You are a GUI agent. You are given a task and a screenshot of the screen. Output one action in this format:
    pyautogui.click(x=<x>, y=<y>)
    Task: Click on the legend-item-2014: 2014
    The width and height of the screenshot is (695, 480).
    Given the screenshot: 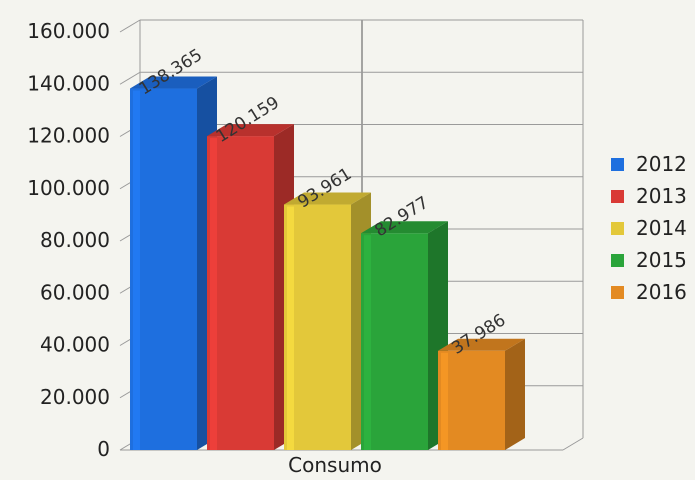 What is the action you would take?
    pyautogui.click(x=649, y=228)
    